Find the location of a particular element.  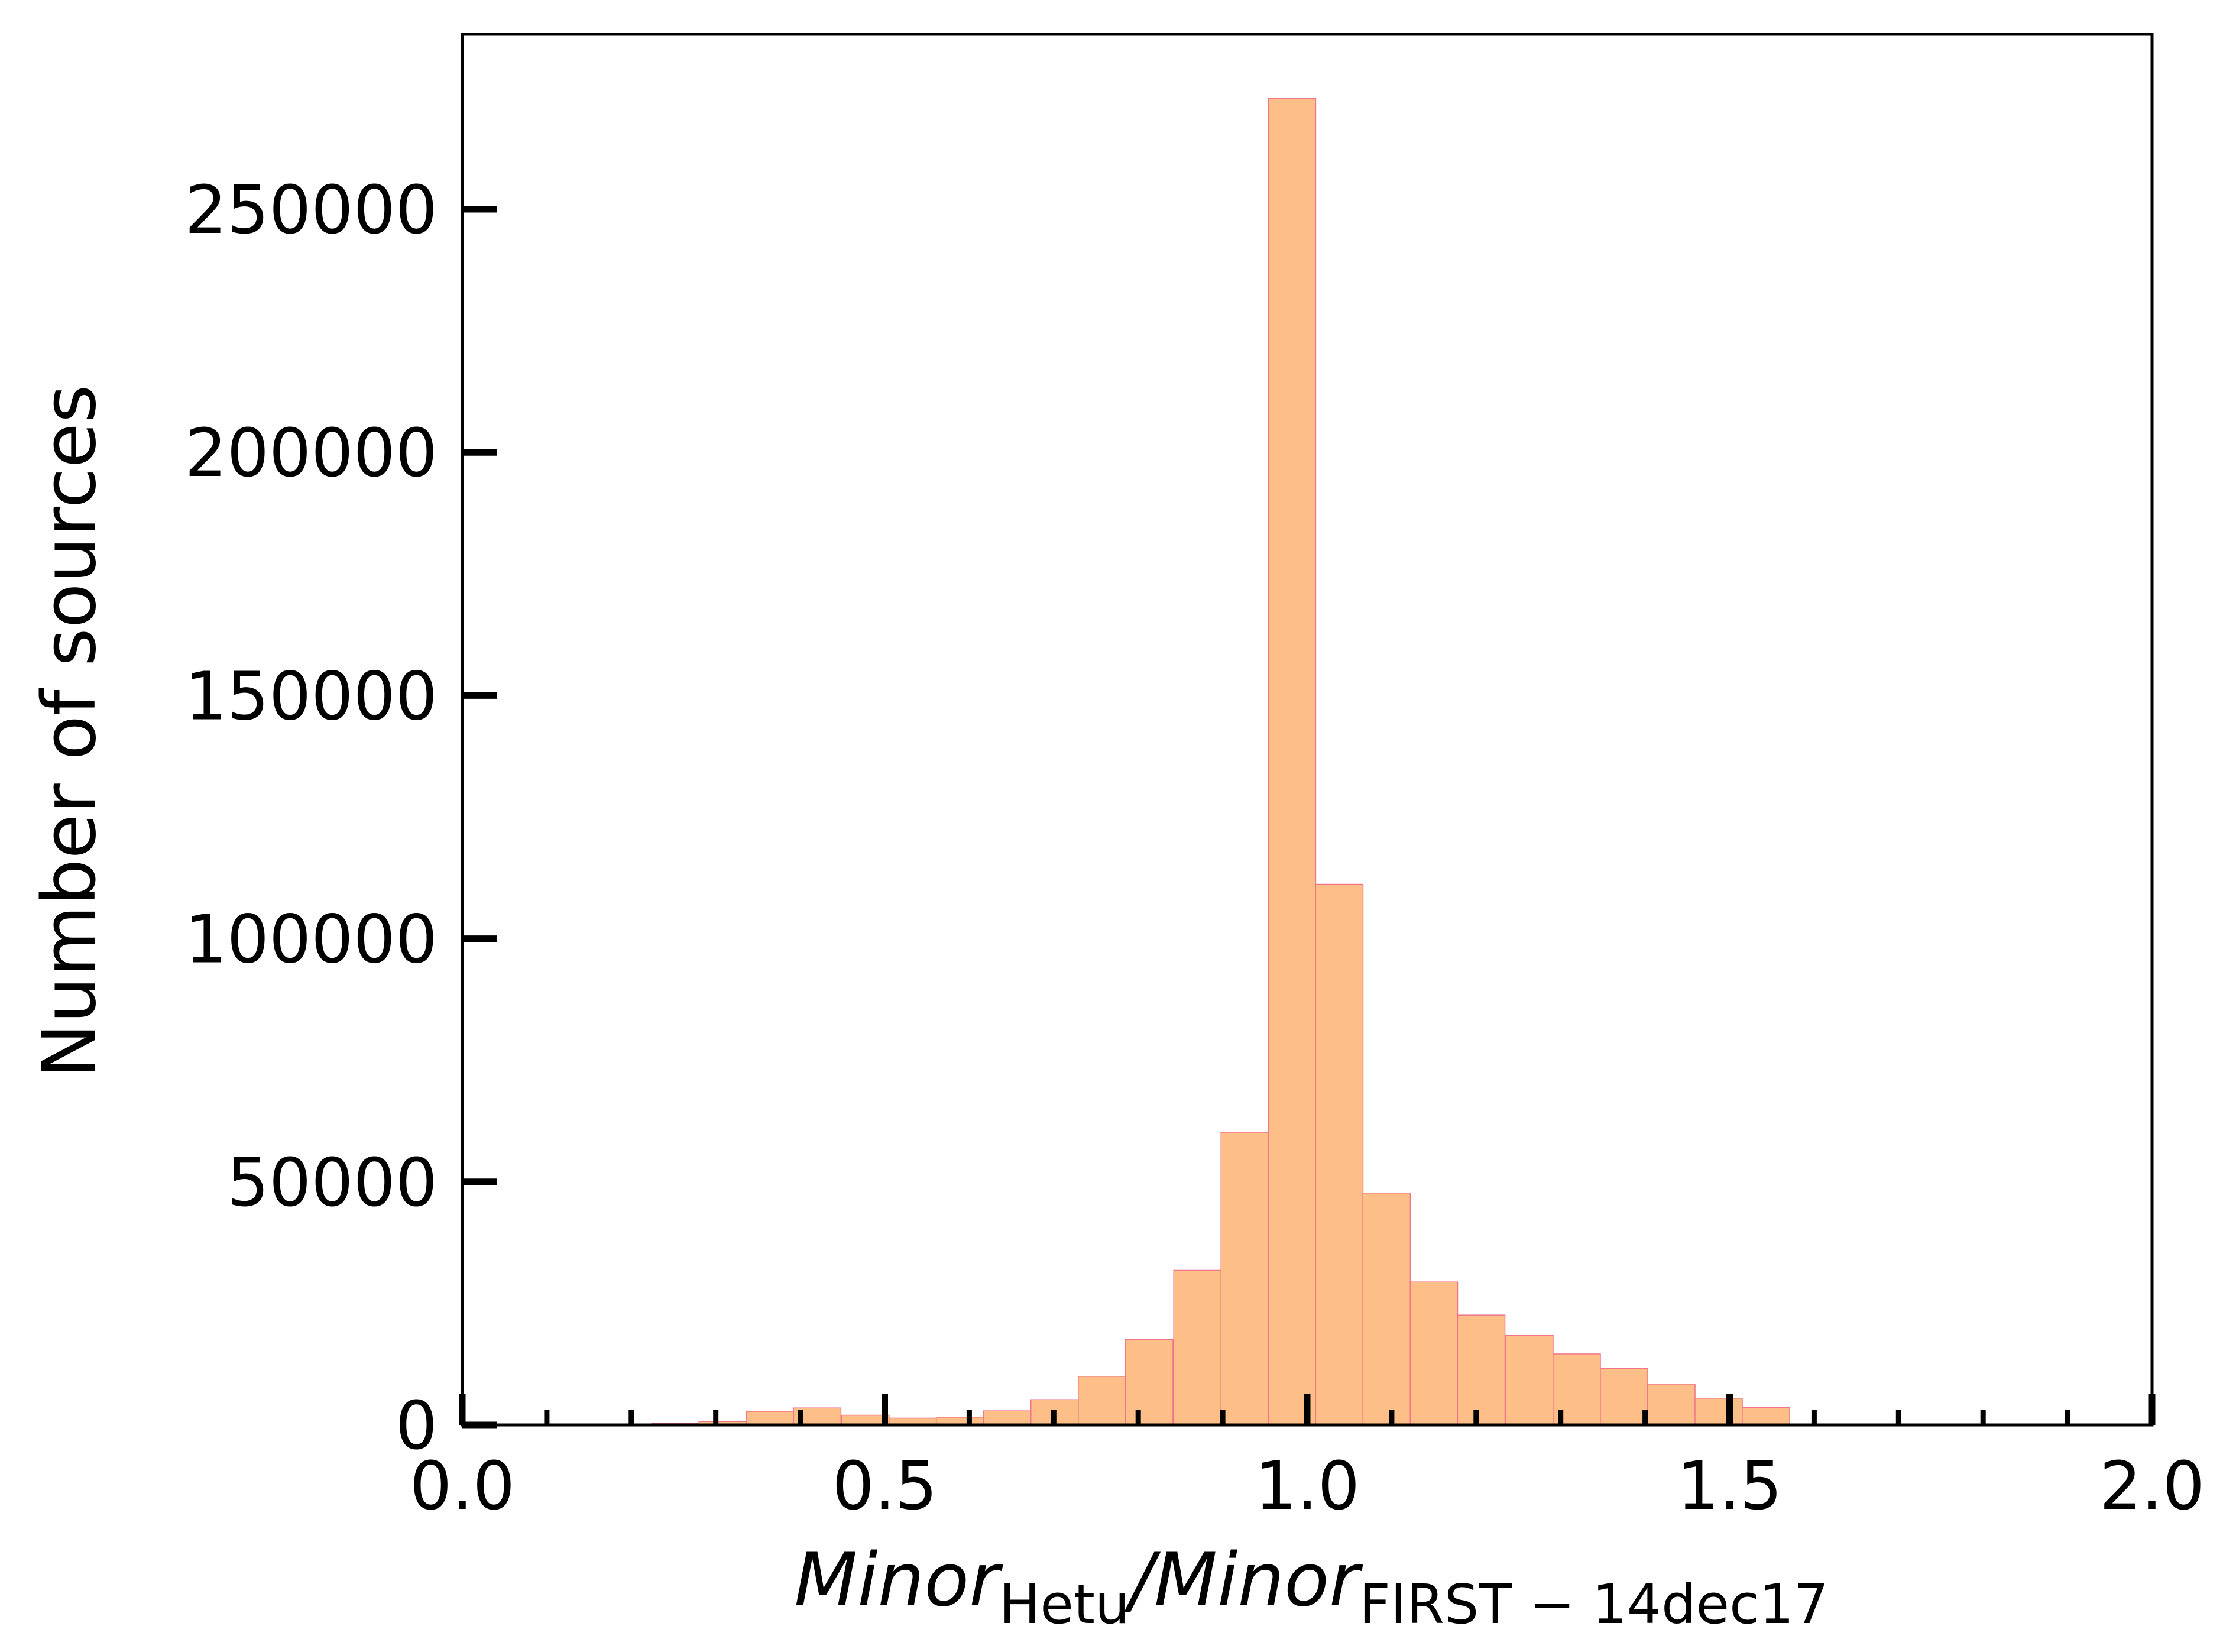

x-axis-label-sub-hetu: Hetu is located at coordinates (1064, 1604).